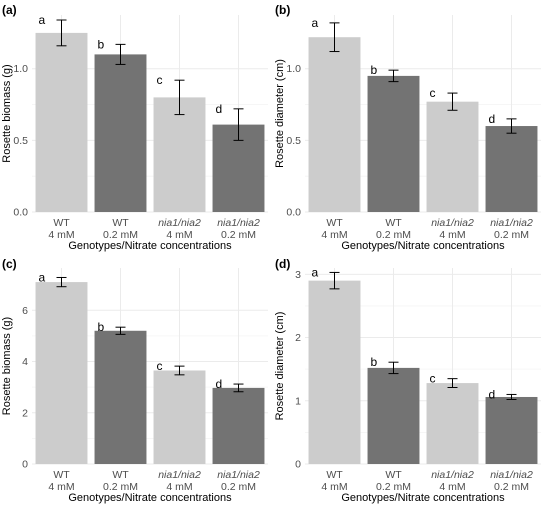 This screenshot has width=550, height=506. I want to click on panel-label: (b), so click(282, 10).